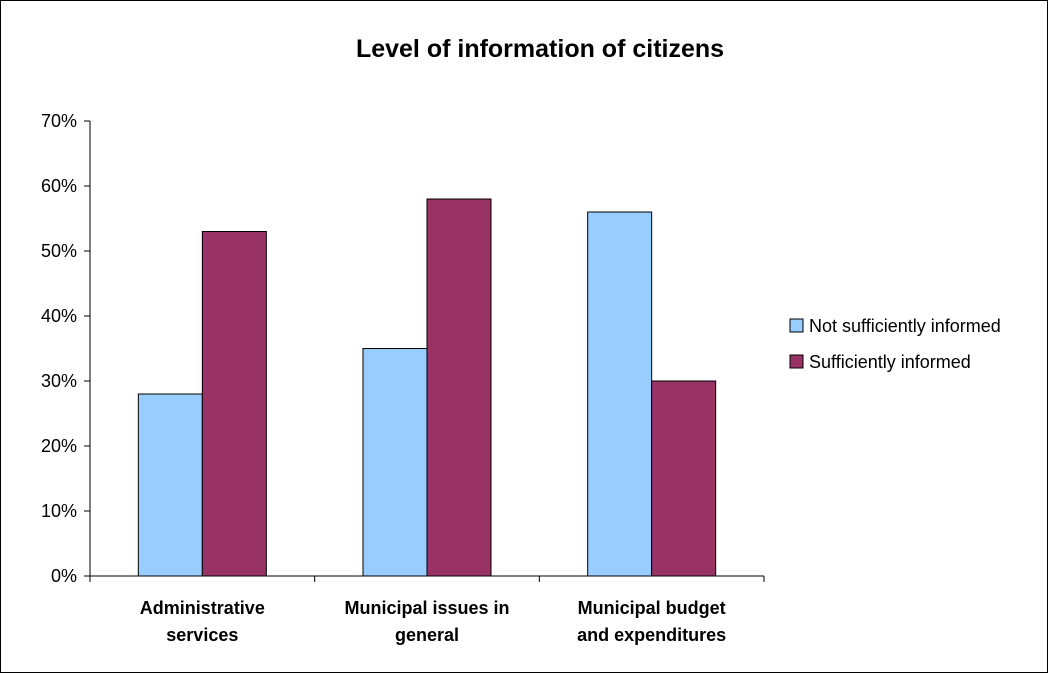 The height and width of the screenshot is (673, 1048). Describe the element at coordinates (890, 362) in the screenshot. I see `legend-label: Sufficiently informed` at that location.